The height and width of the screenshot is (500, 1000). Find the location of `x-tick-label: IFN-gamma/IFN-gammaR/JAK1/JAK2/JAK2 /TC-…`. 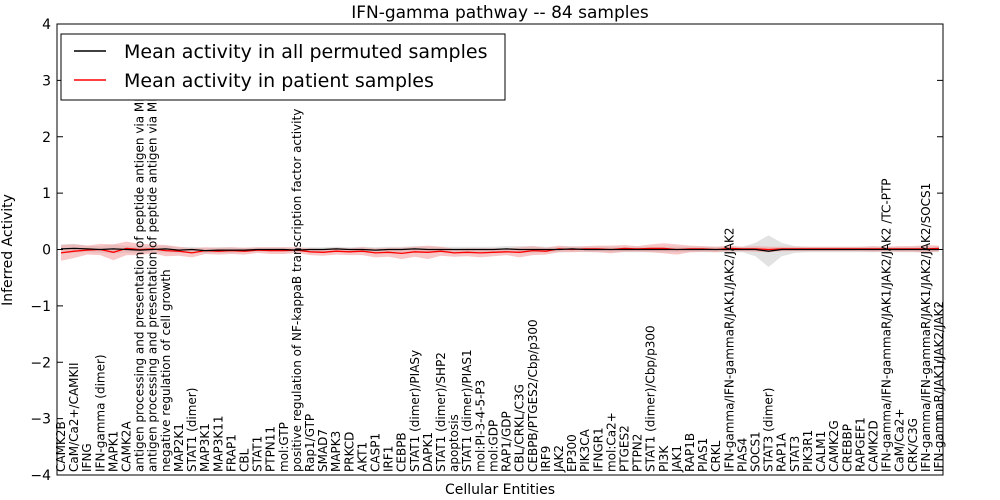

x-tick-label: IFN-gamma/IFN-gammaR/JAK1/JAK2/JAK2 /TC-… is located at coordinates (887, 325).